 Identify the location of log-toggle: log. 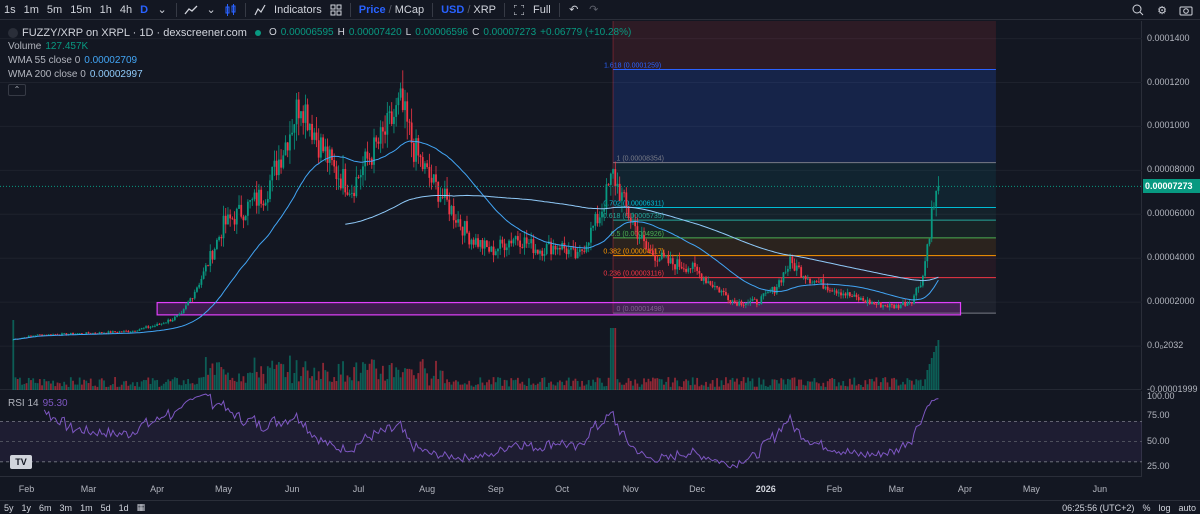
(1164, 507).